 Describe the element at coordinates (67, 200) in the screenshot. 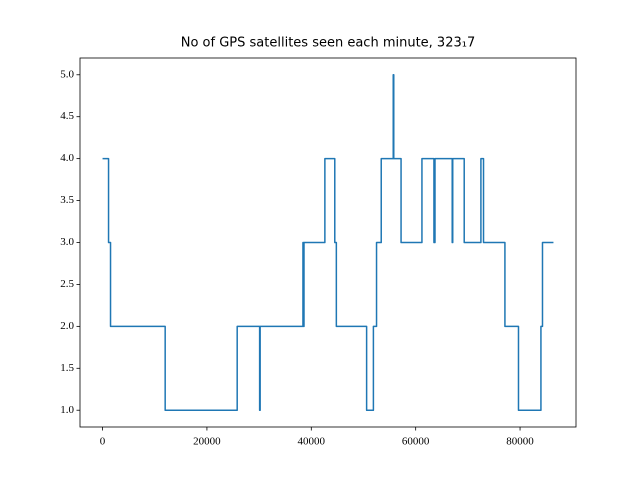

I see `y-tick-label: 3.5` at that location.